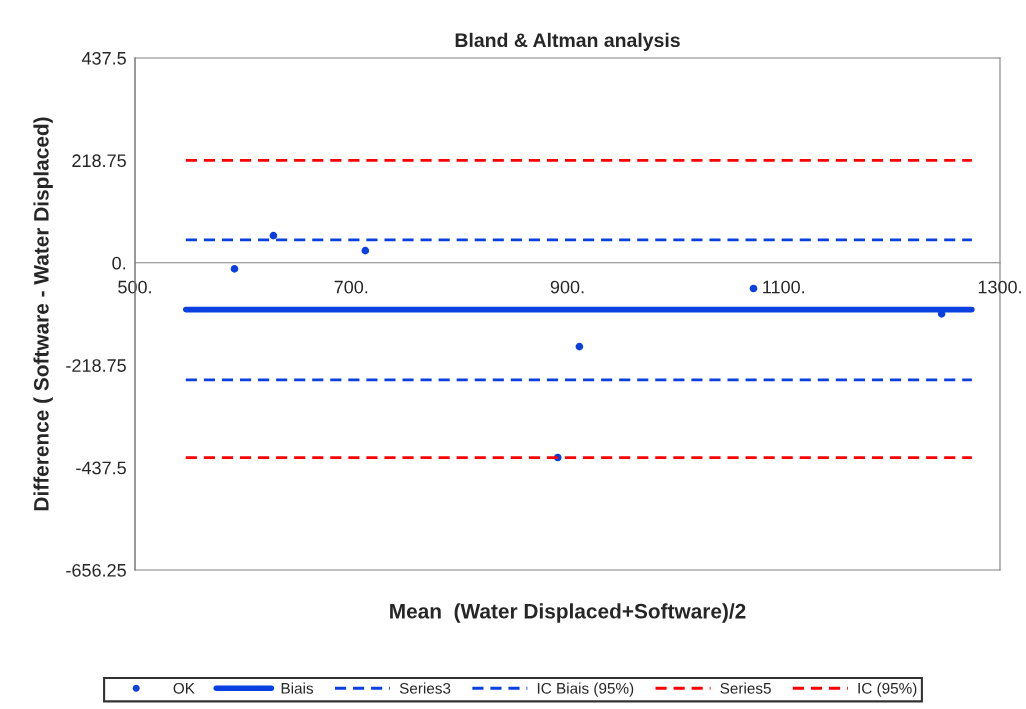 The width and height of the screenshot is (1026, 709). What do you see at coordinates (101, 468) in the screenshot?
I see `y-tick-label: -437.5` at bounding box center [101, 468].